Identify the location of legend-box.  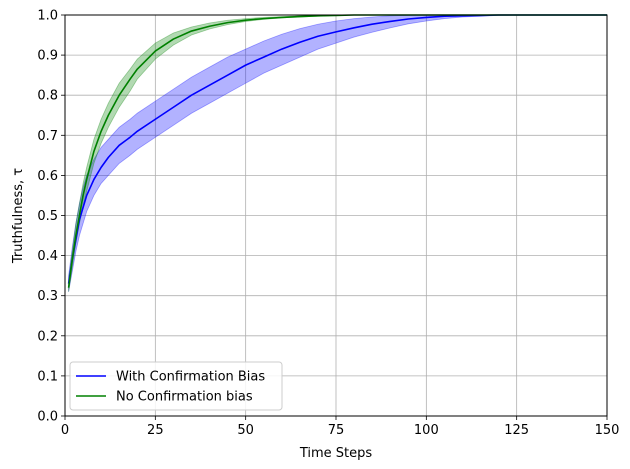
(176, 386).